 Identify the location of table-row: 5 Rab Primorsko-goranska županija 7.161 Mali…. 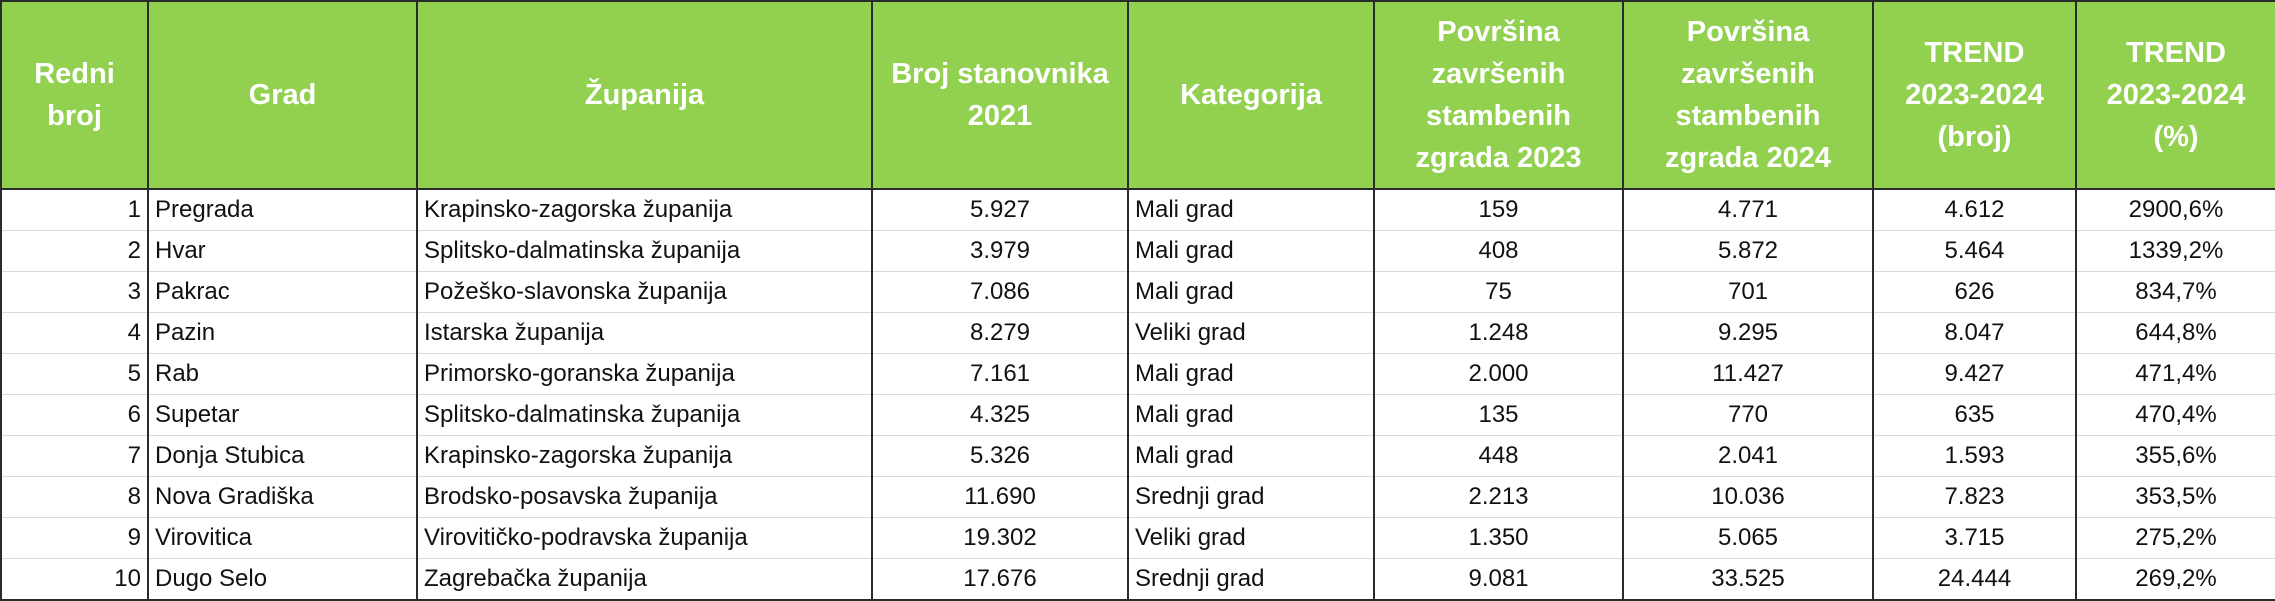
(1137, 374).